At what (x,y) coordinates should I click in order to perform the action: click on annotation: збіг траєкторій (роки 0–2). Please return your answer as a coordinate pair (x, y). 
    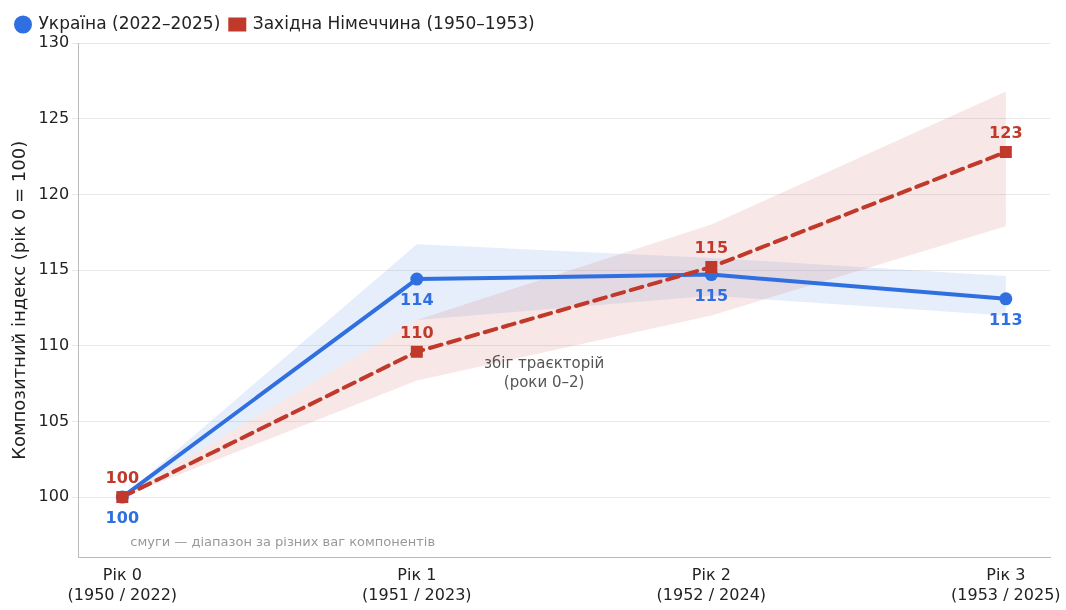
    Looking at the image, I should click on (544, 372).